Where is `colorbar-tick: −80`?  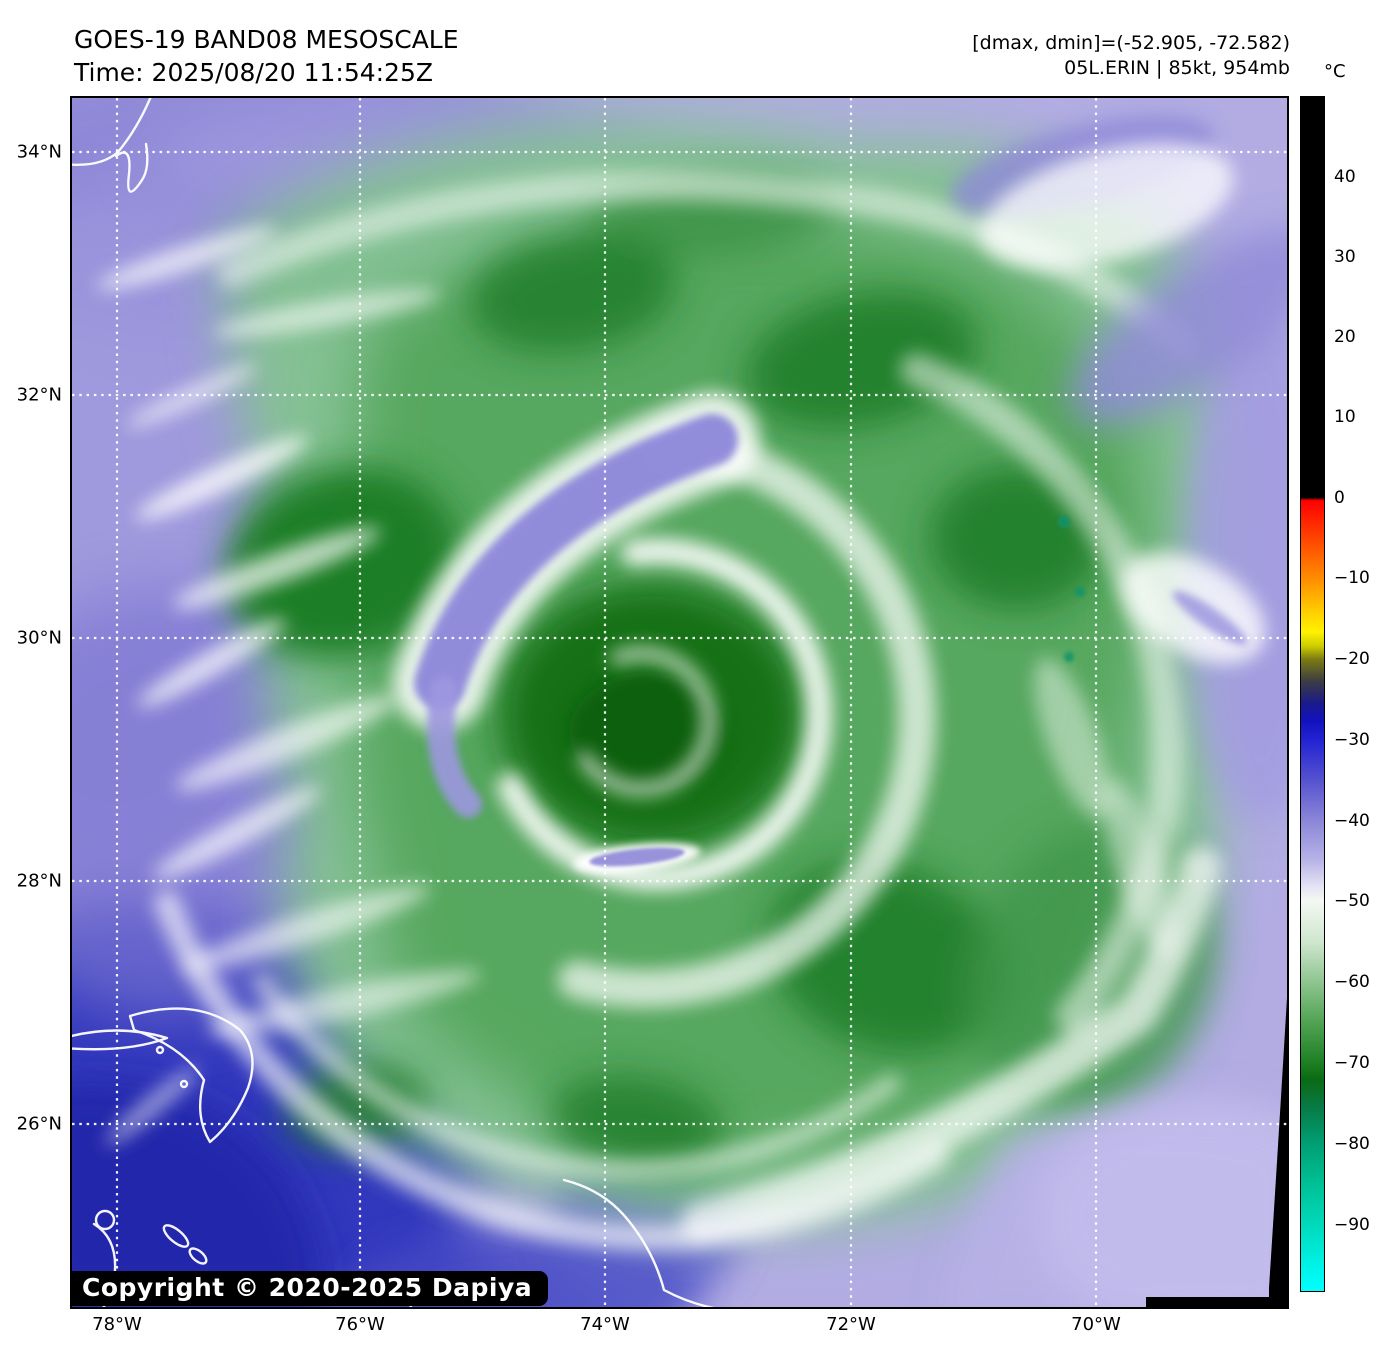
colorbar-tick: −80 is located at coordinates (1352, 1144).